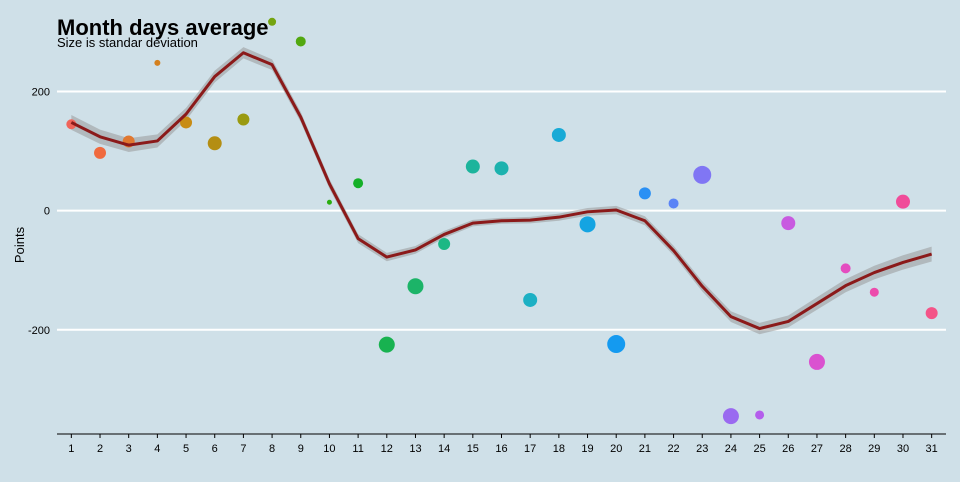 The width and height of the screenshot is (960, 482). What do you see at coordinates (874, 449) in the screenshot?
I see `x-tick-label: 29` at bounding box center [874, 449].